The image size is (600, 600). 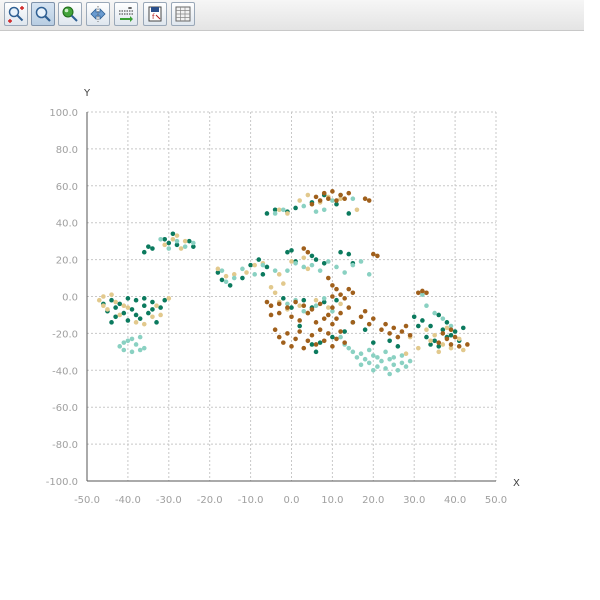 I want to click on zoom-xy-icon, so click(x=16, y=14).